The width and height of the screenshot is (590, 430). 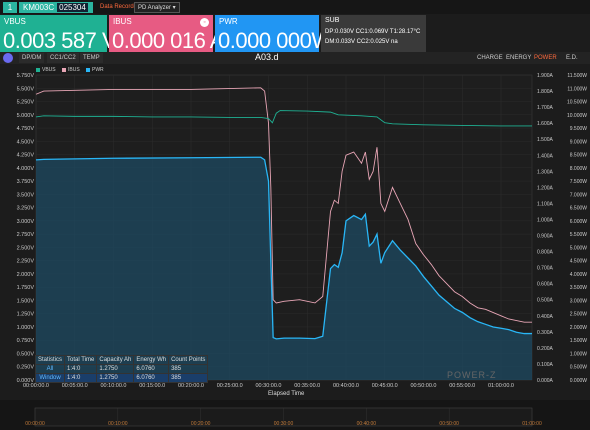 I want to click on y-tick-amp: 0.700A, so click(x=545, y=269).